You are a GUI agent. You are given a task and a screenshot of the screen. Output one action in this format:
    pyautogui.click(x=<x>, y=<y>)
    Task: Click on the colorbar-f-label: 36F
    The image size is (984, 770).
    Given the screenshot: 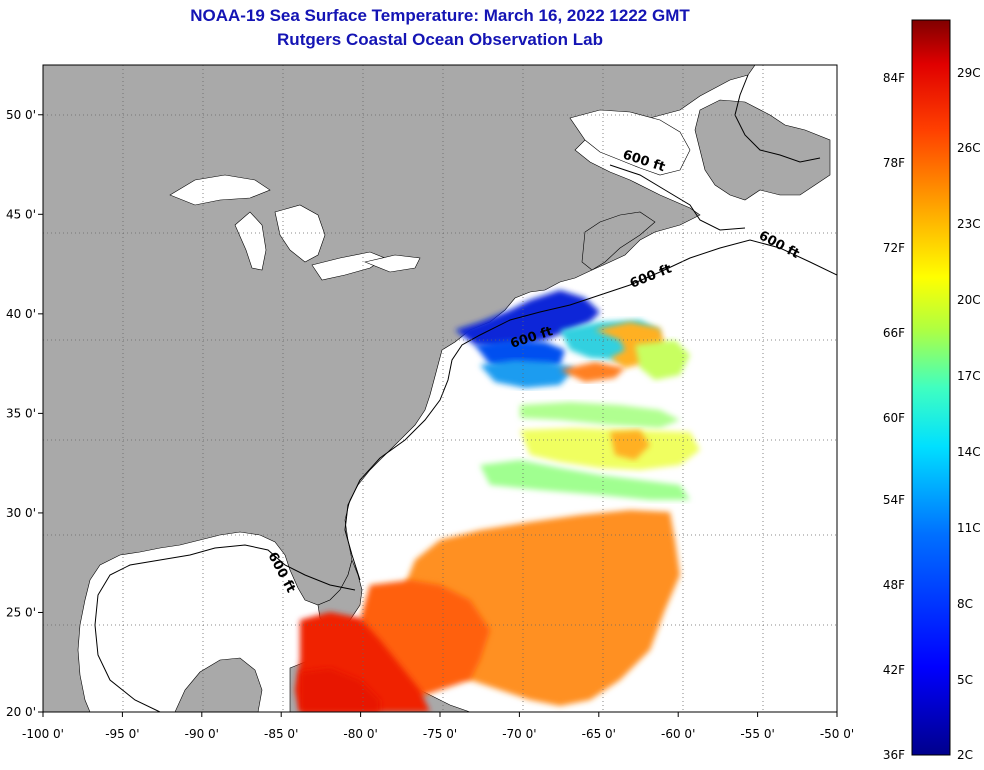 What is the action you would take?
    pyautogui.click(x=894, y=755)
    